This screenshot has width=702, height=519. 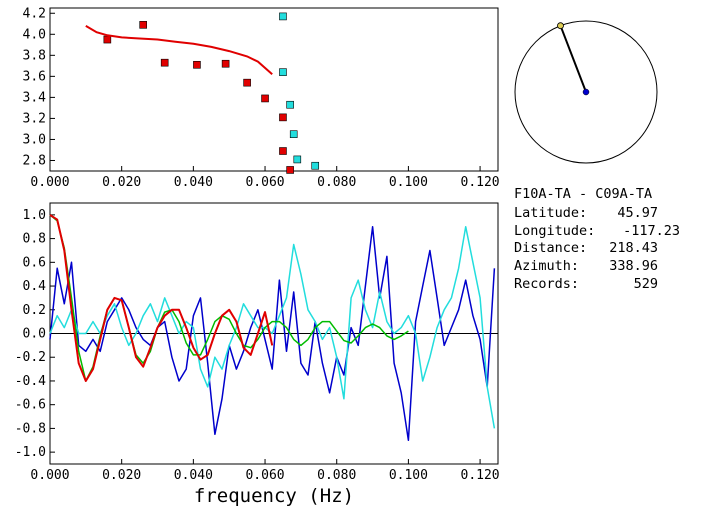 I want to click on latitude-label: Latitude:, so click(x=550, y=213).